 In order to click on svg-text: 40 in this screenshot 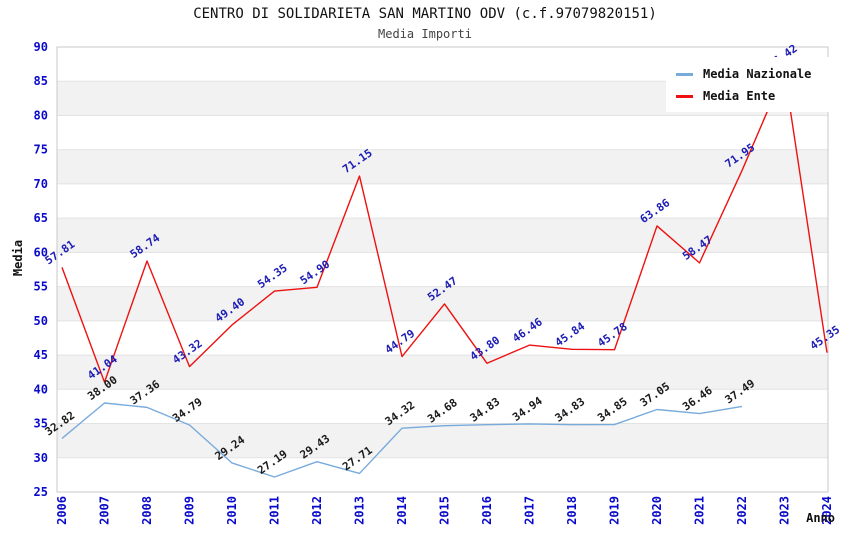, I will do `click(41, 389)`.